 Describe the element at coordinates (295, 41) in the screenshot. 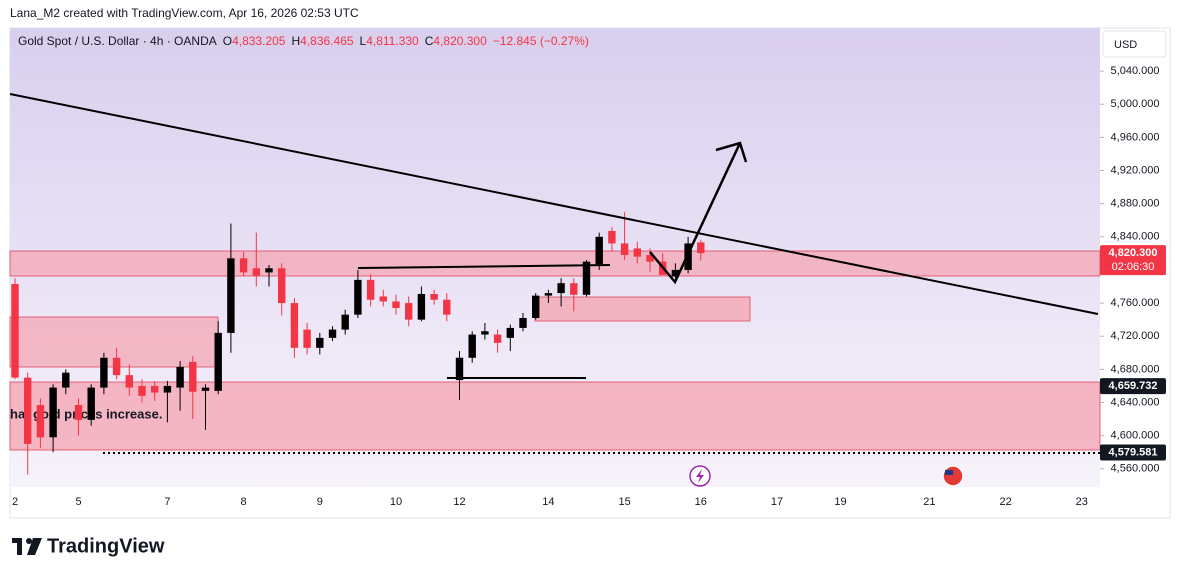

I see `ohlc-key: H` at that location.